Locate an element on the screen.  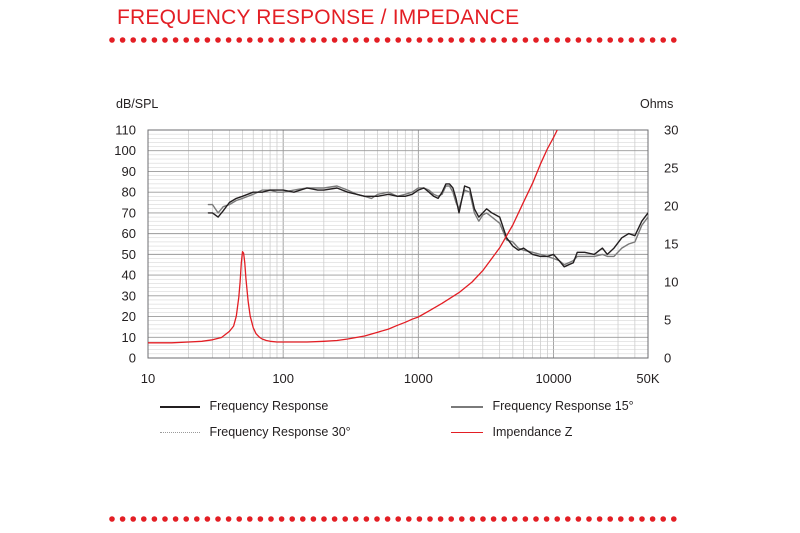
y-left-tick-label: 40 is located at coordinates (129, 275).